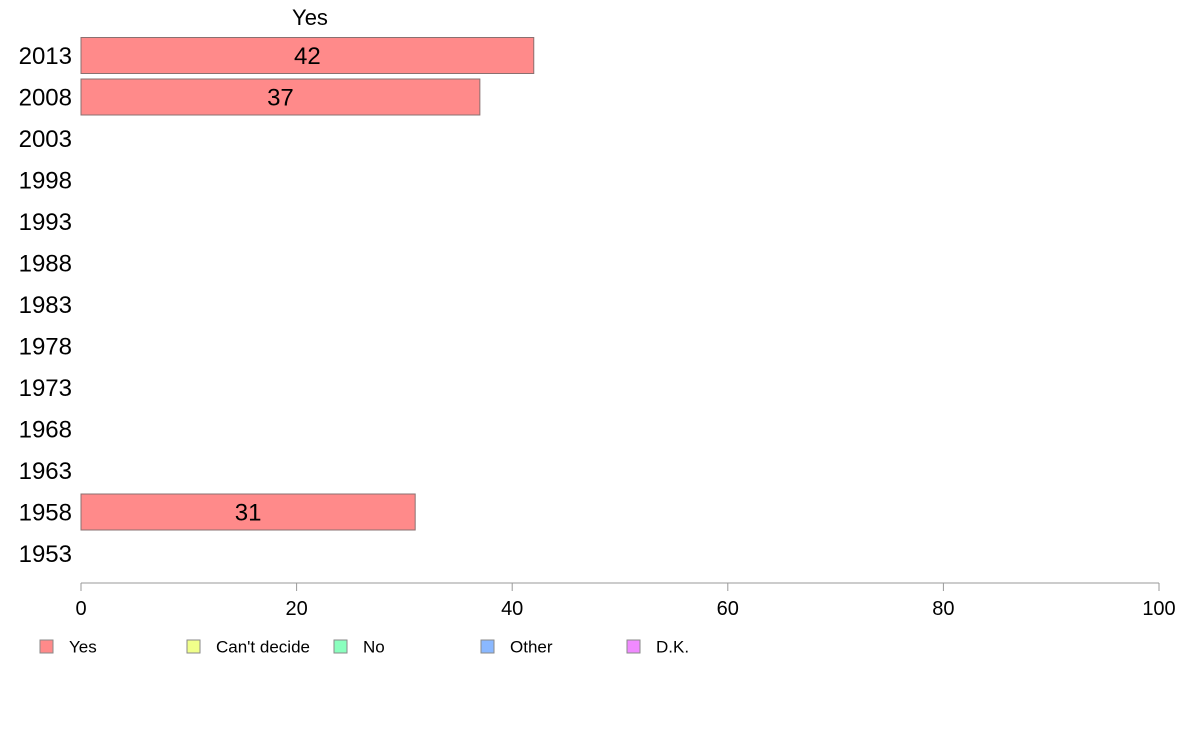 This screenshot has height=736, width=1188. What do you see at coordinates (45, 139) in the screenshot?
I see `y-tick-label: 2003` at bounding box center [45, 139].